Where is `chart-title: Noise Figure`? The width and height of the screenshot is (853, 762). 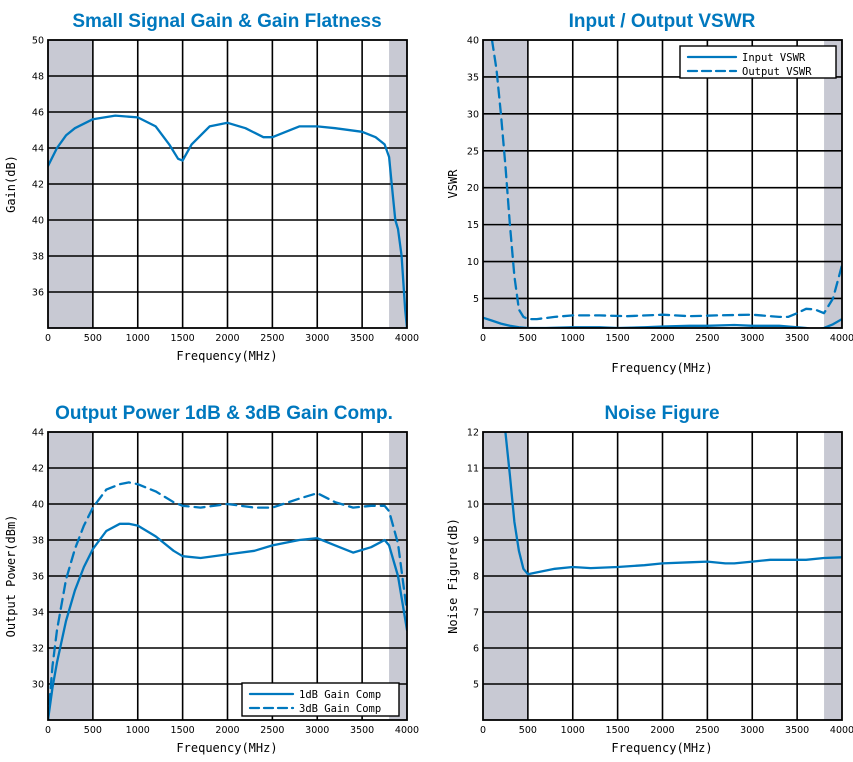 chart-title: Noise Figure is located at coordinates (661, 413).